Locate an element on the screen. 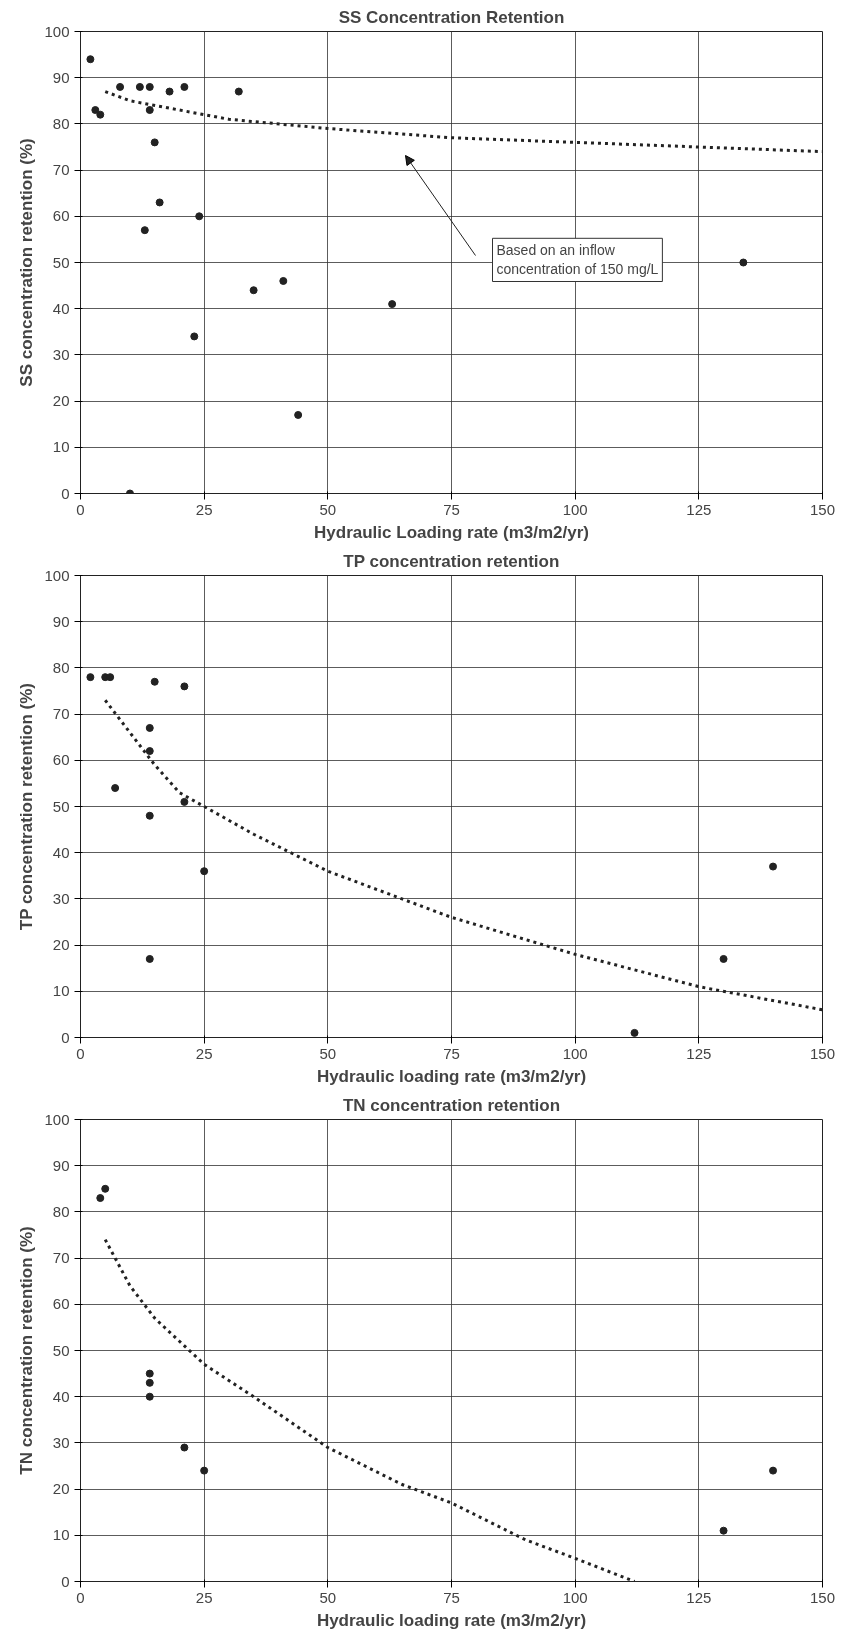  x-axis-title: Hydraulic Loading rate (m3/m2/yr) is located at coordinates (451, 532).